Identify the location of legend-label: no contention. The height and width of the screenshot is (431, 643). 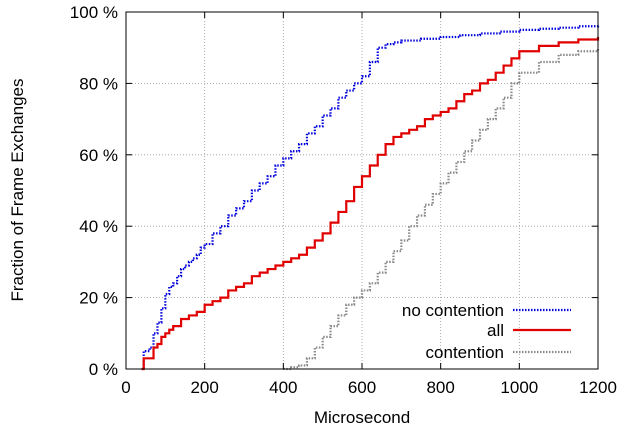
(453, 310).